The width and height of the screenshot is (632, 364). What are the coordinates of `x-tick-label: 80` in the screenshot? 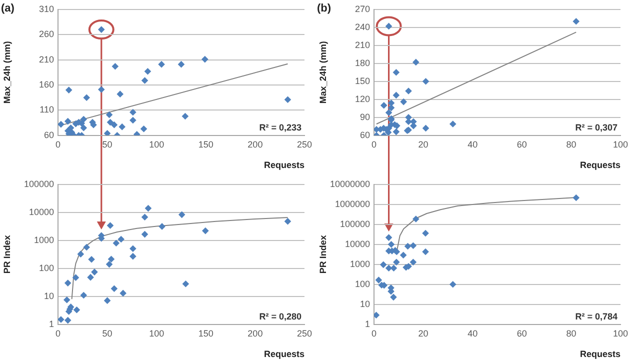 It's located at (571, 144).